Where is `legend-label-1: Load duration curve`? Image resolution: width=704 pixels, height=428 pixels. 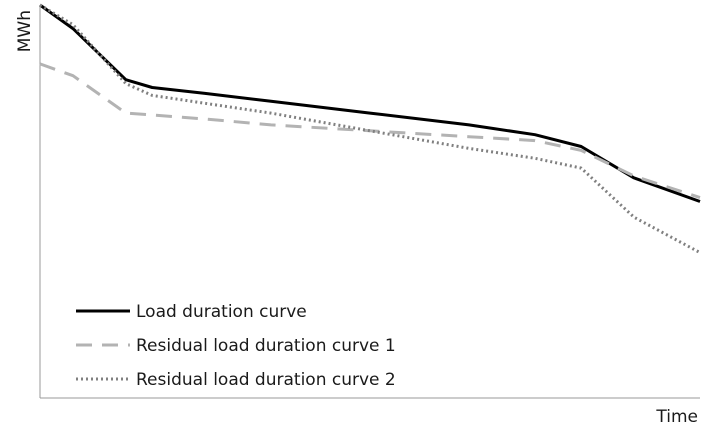
legend-label-1: Load duration curve is located at coordinates (221, 312).